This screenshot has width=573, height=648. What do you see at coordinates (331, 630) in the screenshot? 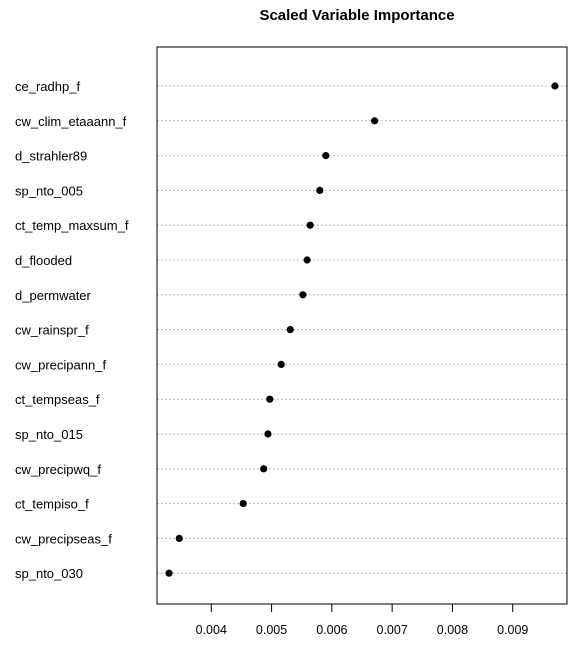
I see `x-tick-label: 0.006` at bounding box center [331, 630].